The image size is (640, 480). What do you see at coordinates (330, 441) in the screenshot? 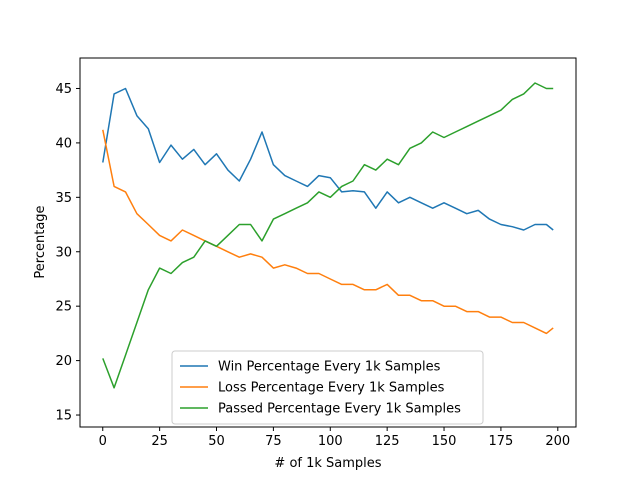
I see `x-tick-label: 100` at bounding box center [330, 441].